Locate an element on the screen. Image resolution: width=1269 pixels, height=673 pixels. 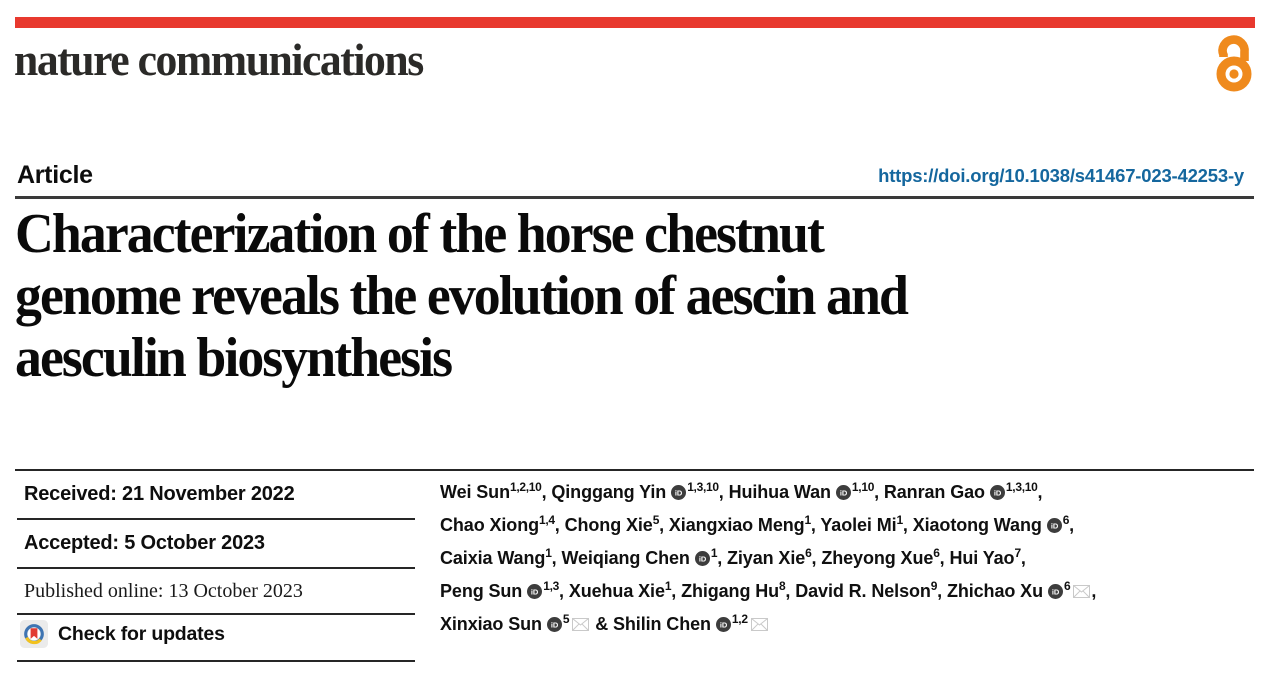
author-name: Chao Xiong is located at coordinates (489, 525).